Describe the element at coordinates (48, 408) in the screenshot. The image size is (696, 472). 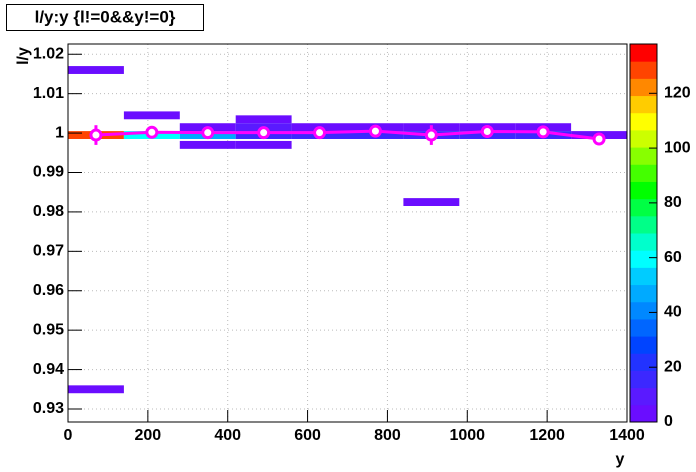
I see `y-tick-label: 0.93` at that location.